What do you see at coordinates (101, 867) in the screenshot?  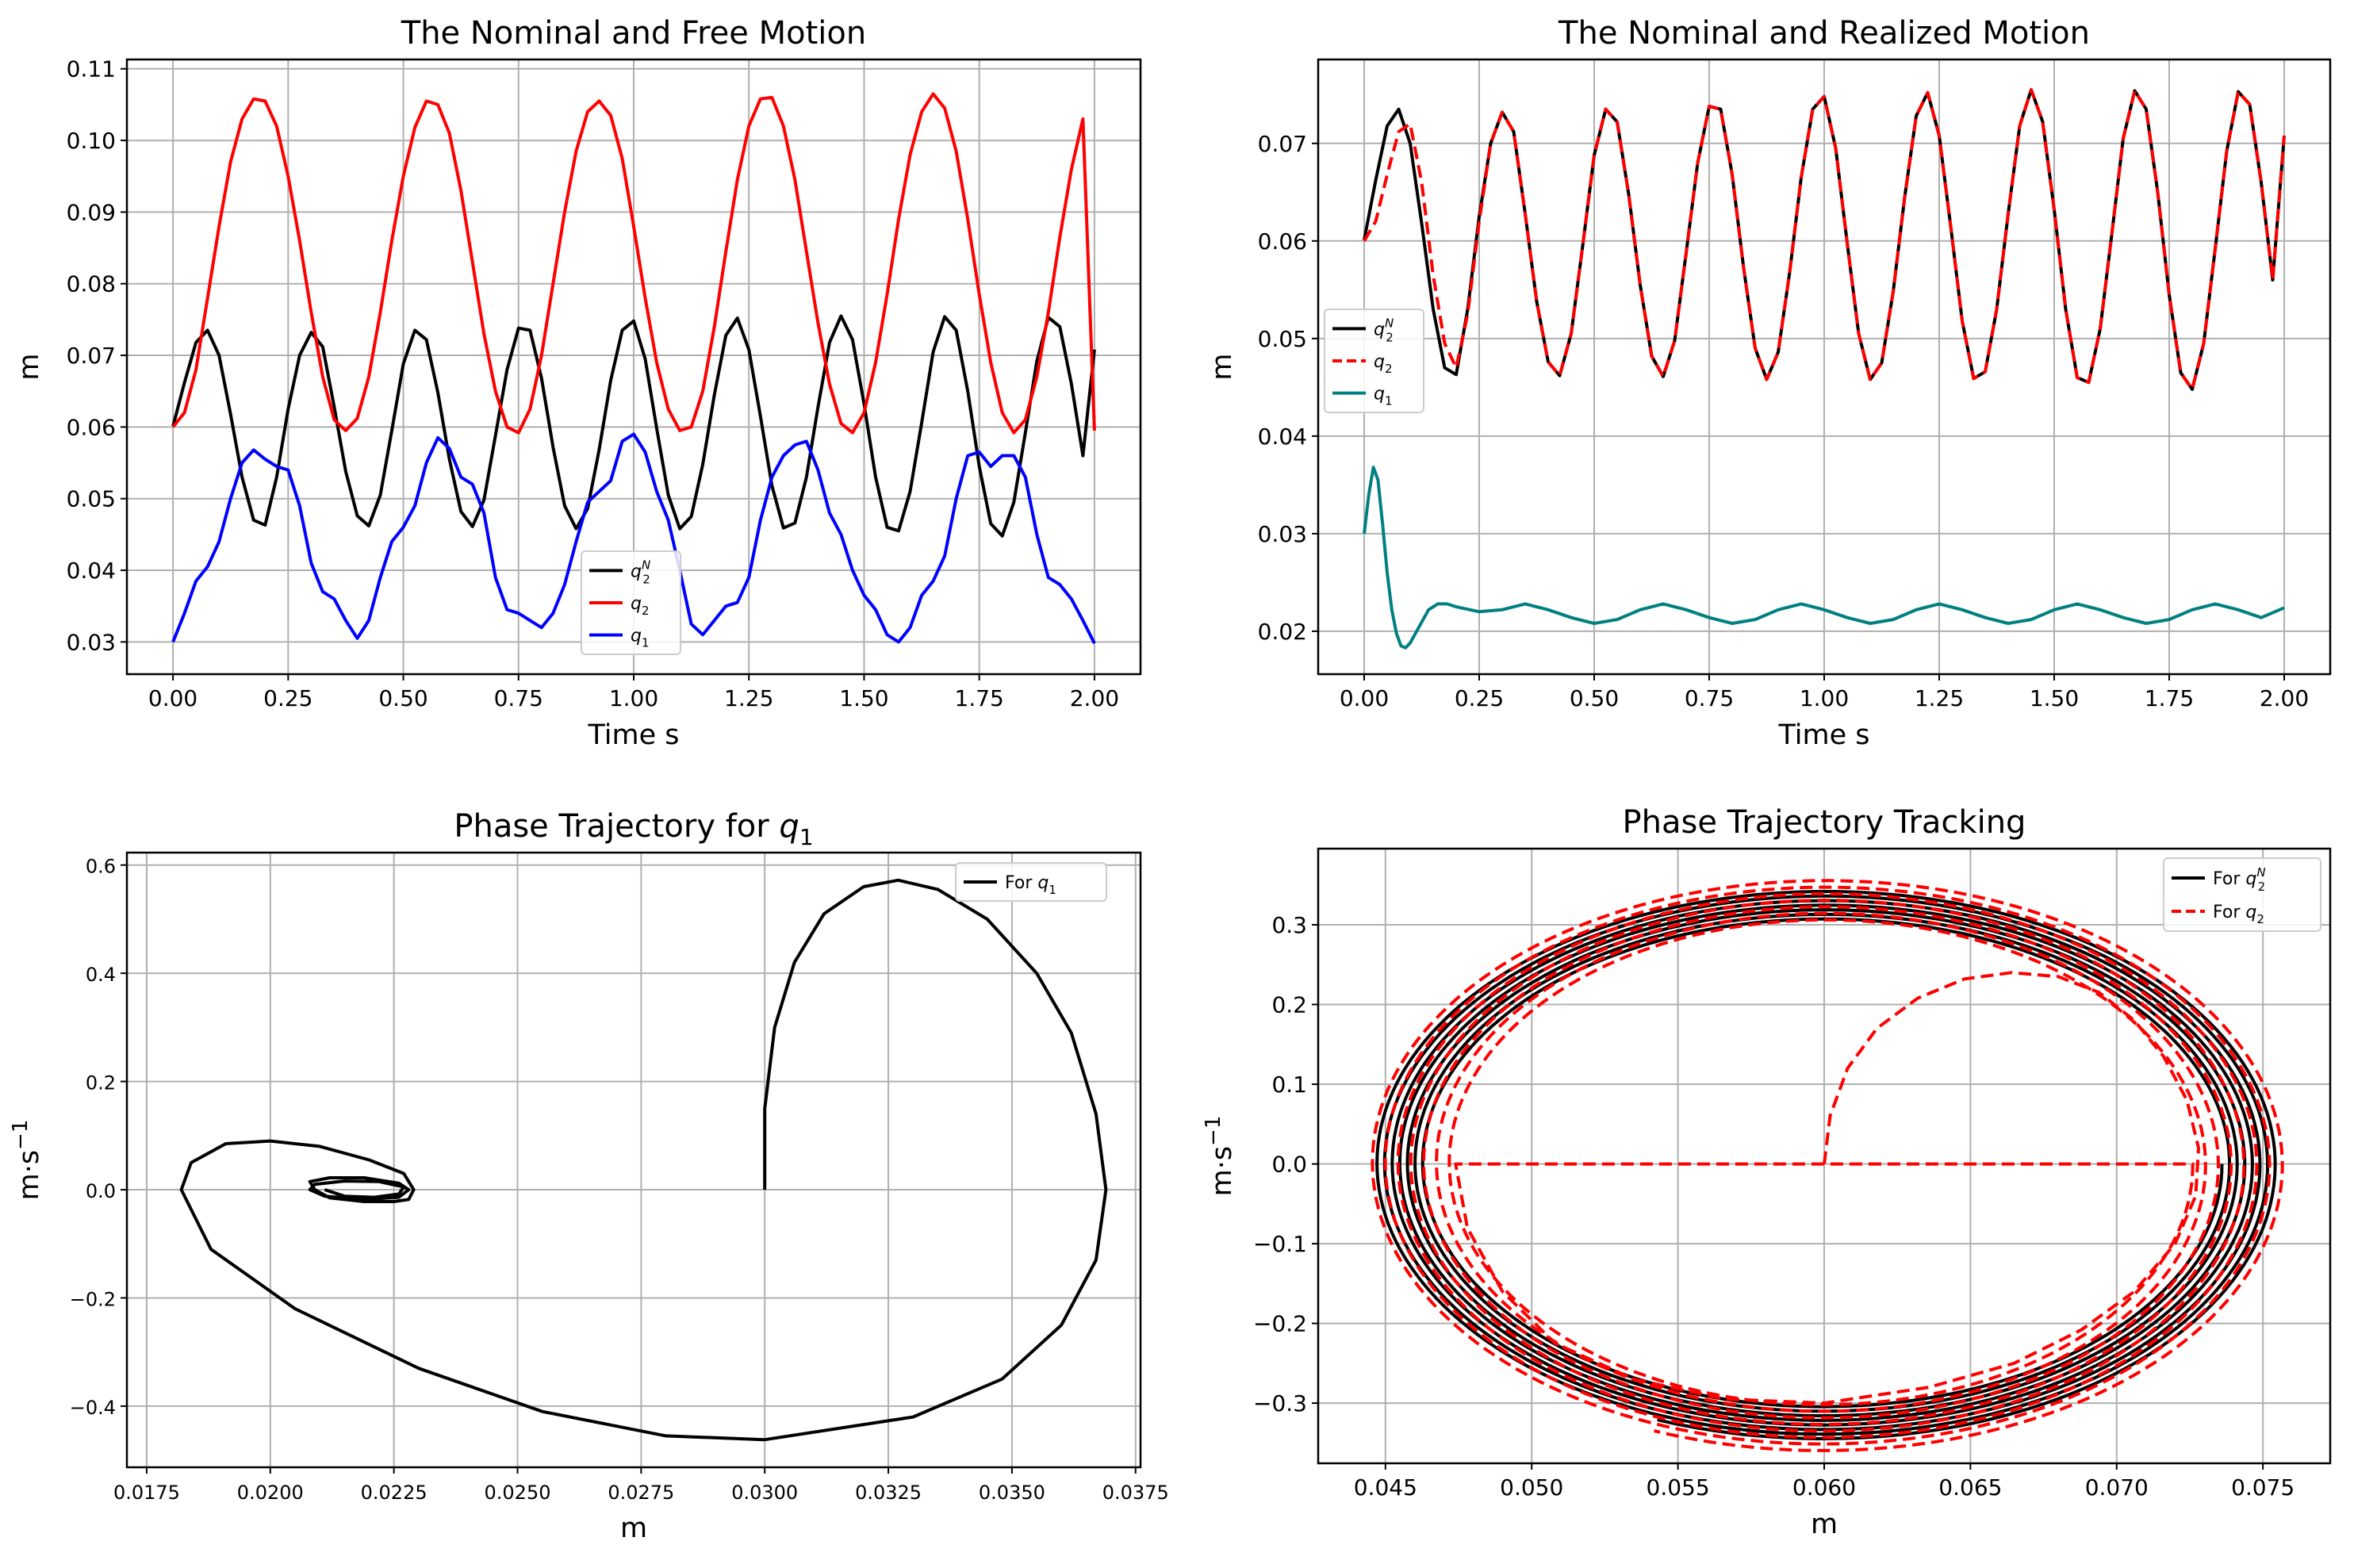 I see `y-tick-label: 0.6` at bounding box center [101, 867].